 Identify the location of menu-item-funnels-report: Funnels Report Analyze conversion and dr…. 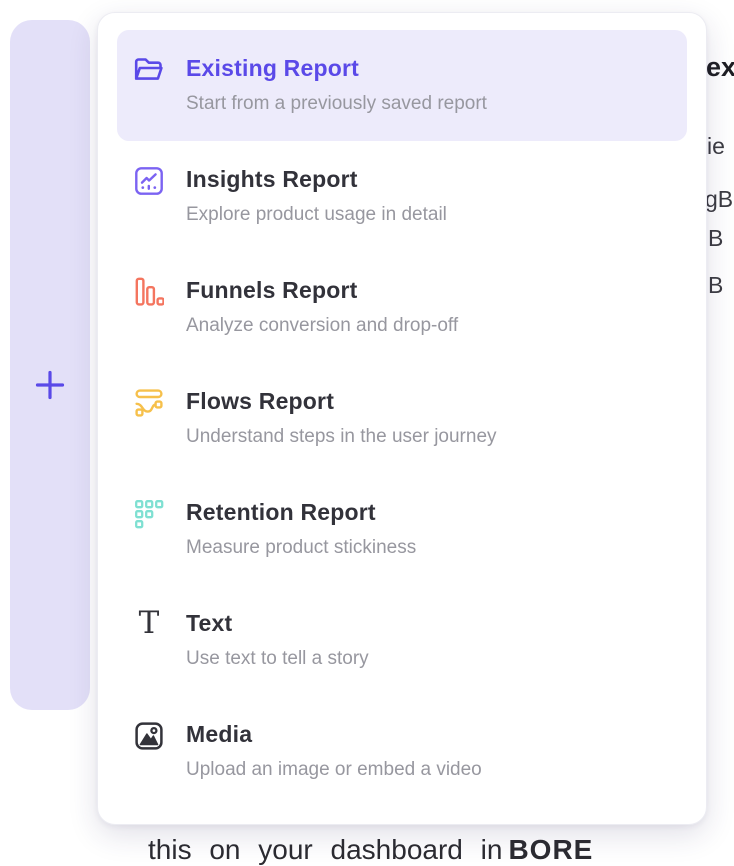
(402, 307).